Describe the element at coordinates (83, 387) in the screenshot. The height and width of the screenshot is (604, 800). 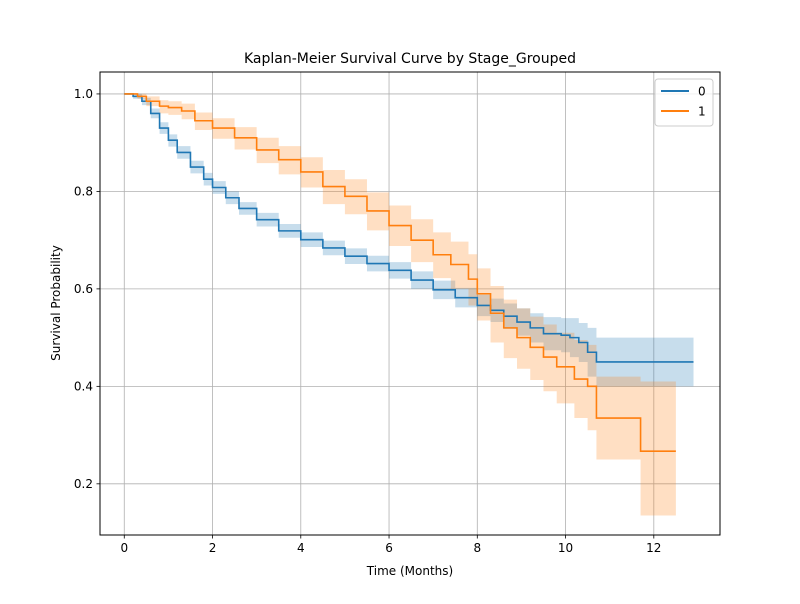
I see `y-tick-label: 0.4` at that location.